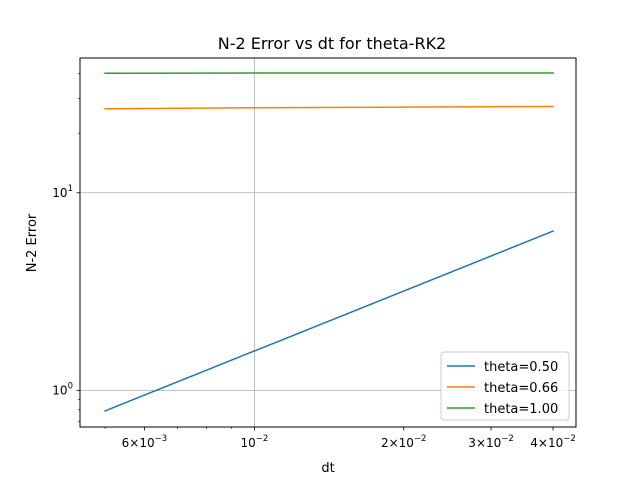 Image resolution: width=640 pixels, height=480 pixels. What do you see at coordinates (126, 443) in the screenshot?
I see `x-tick-label-base: 6` at bounding box center [126, 443].